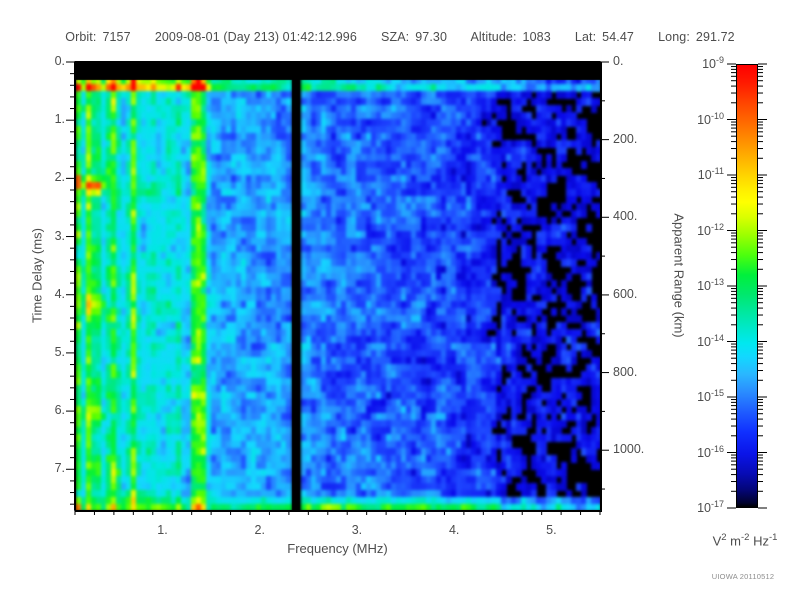 The width and height of the screenshot is (800, 600). I want to click on header-field-datetime: 2009-08-01 (Day 213) 01:42:12.996, so click(258, 37).